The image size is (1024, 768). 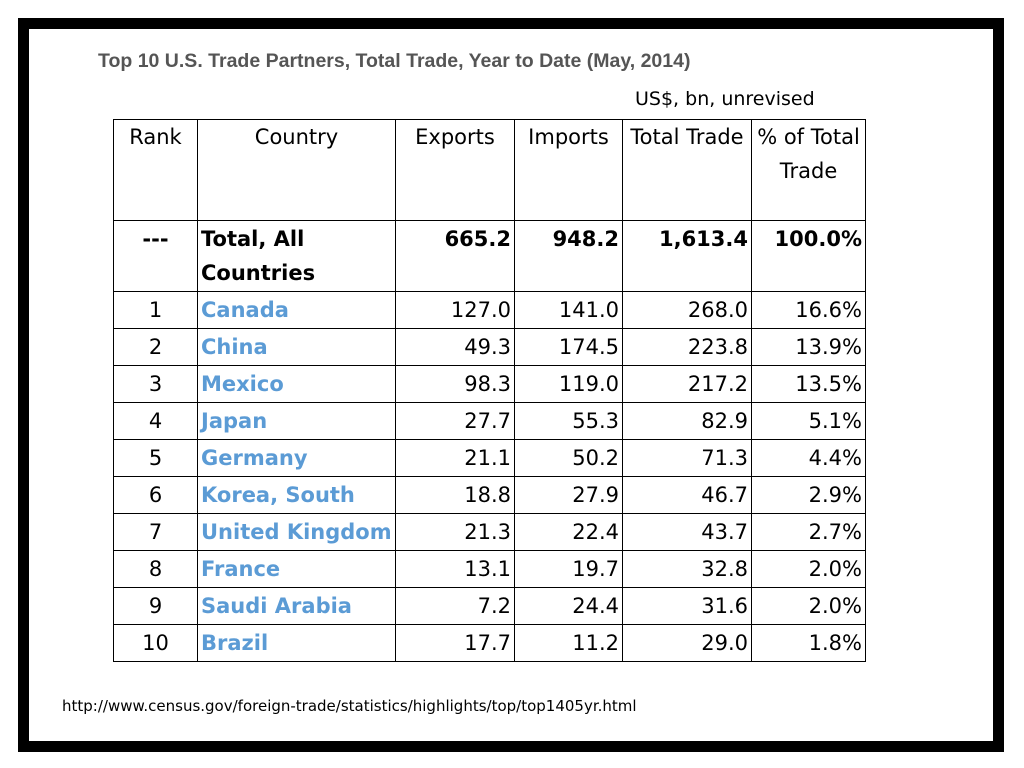 I want to click on table-row: 6 Korea, South 18.8 27.9 46.7 2.9%, so click(x=489, y=495).